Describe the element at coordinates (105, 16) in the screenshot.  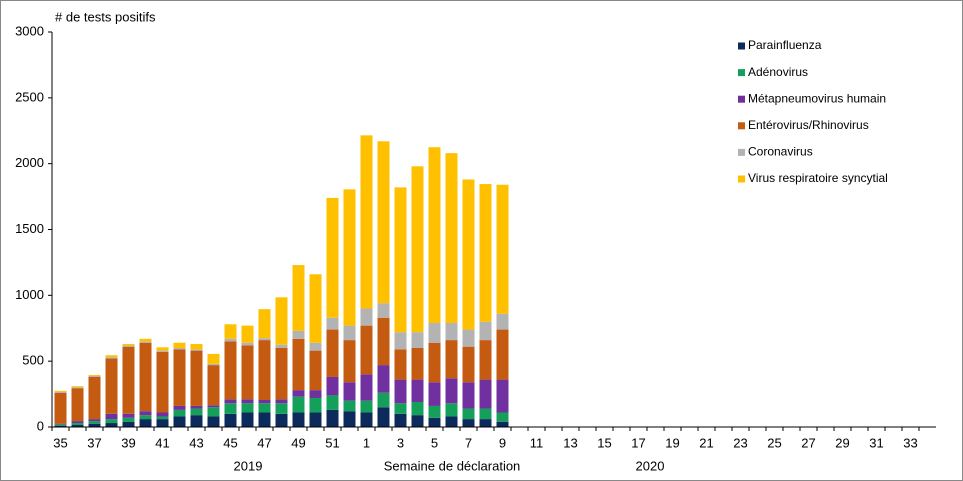
I see `y-axis-title: # de tests positifs` at that location.